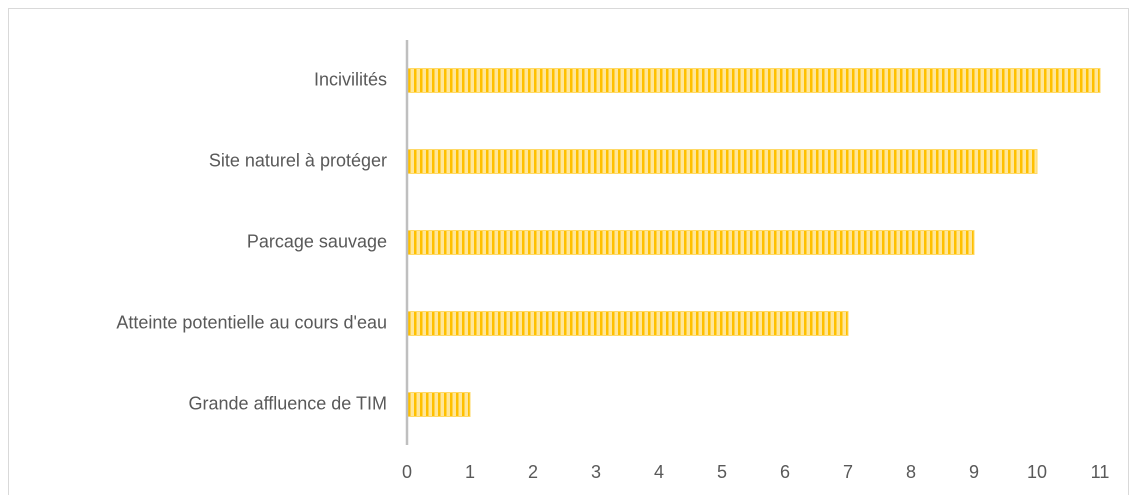 This screenshot has height=500, width=1130. I want to click on x-tick-label: 1, so click(470, 472).